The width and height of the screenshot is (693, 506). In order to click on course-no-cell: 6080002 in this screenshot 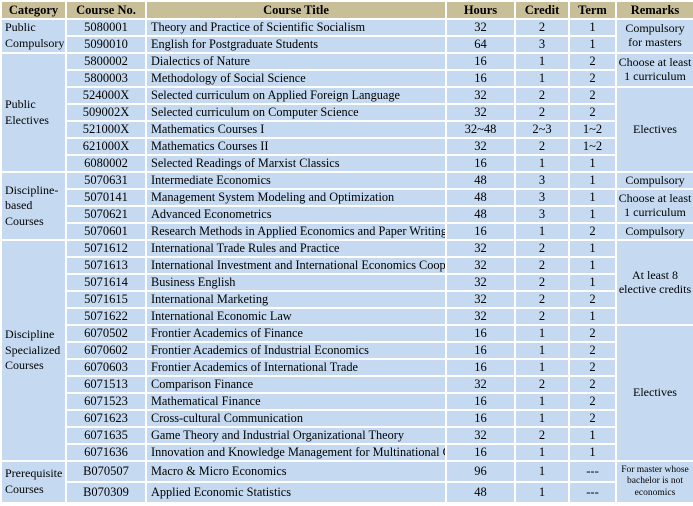, I will do `click(106, 163)`.